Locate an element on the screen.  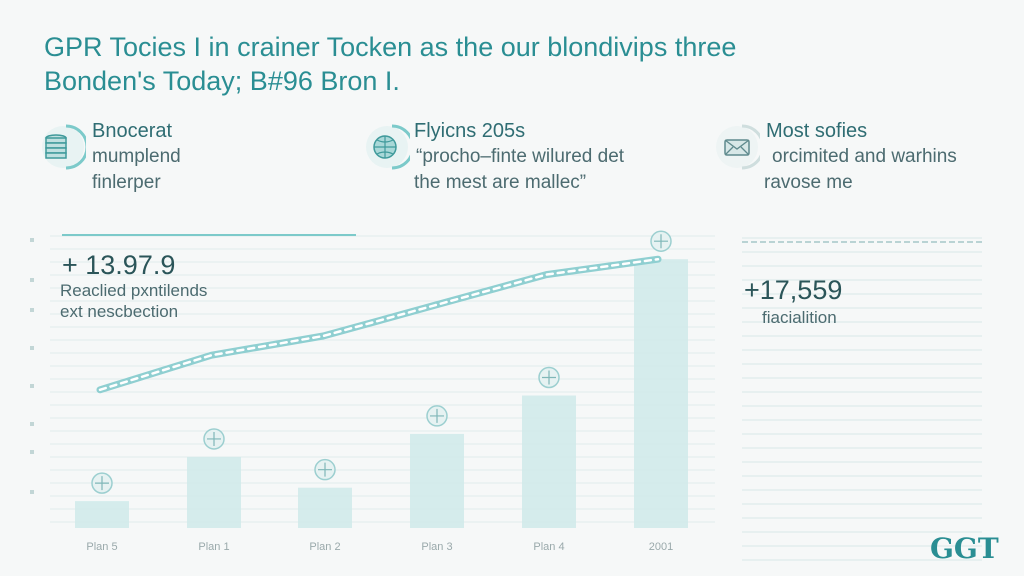
trend-line is located at coordinates (379, 324).